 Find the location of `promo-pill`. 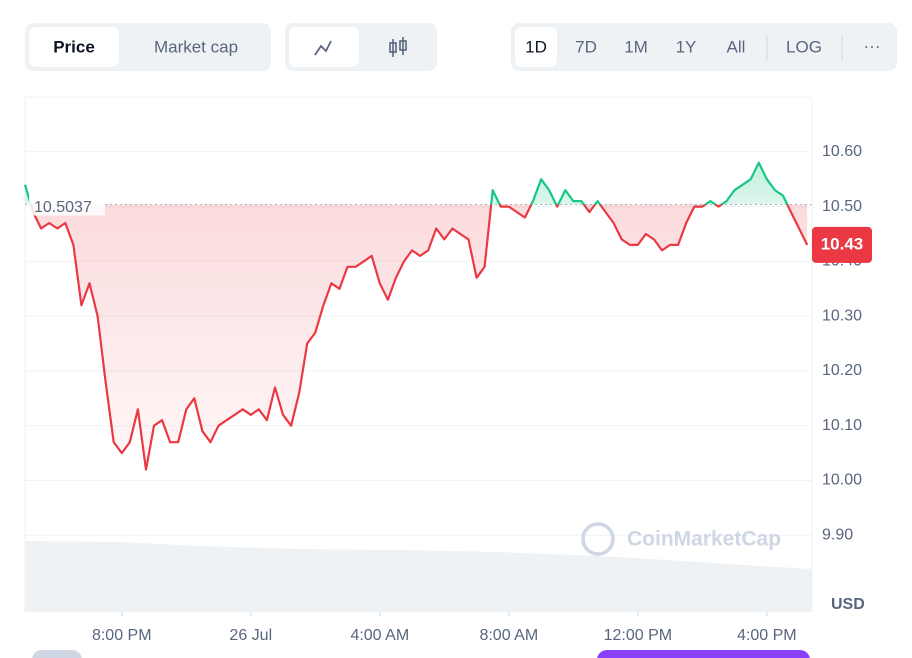

promo-pill is located at coordinates (703, 654).